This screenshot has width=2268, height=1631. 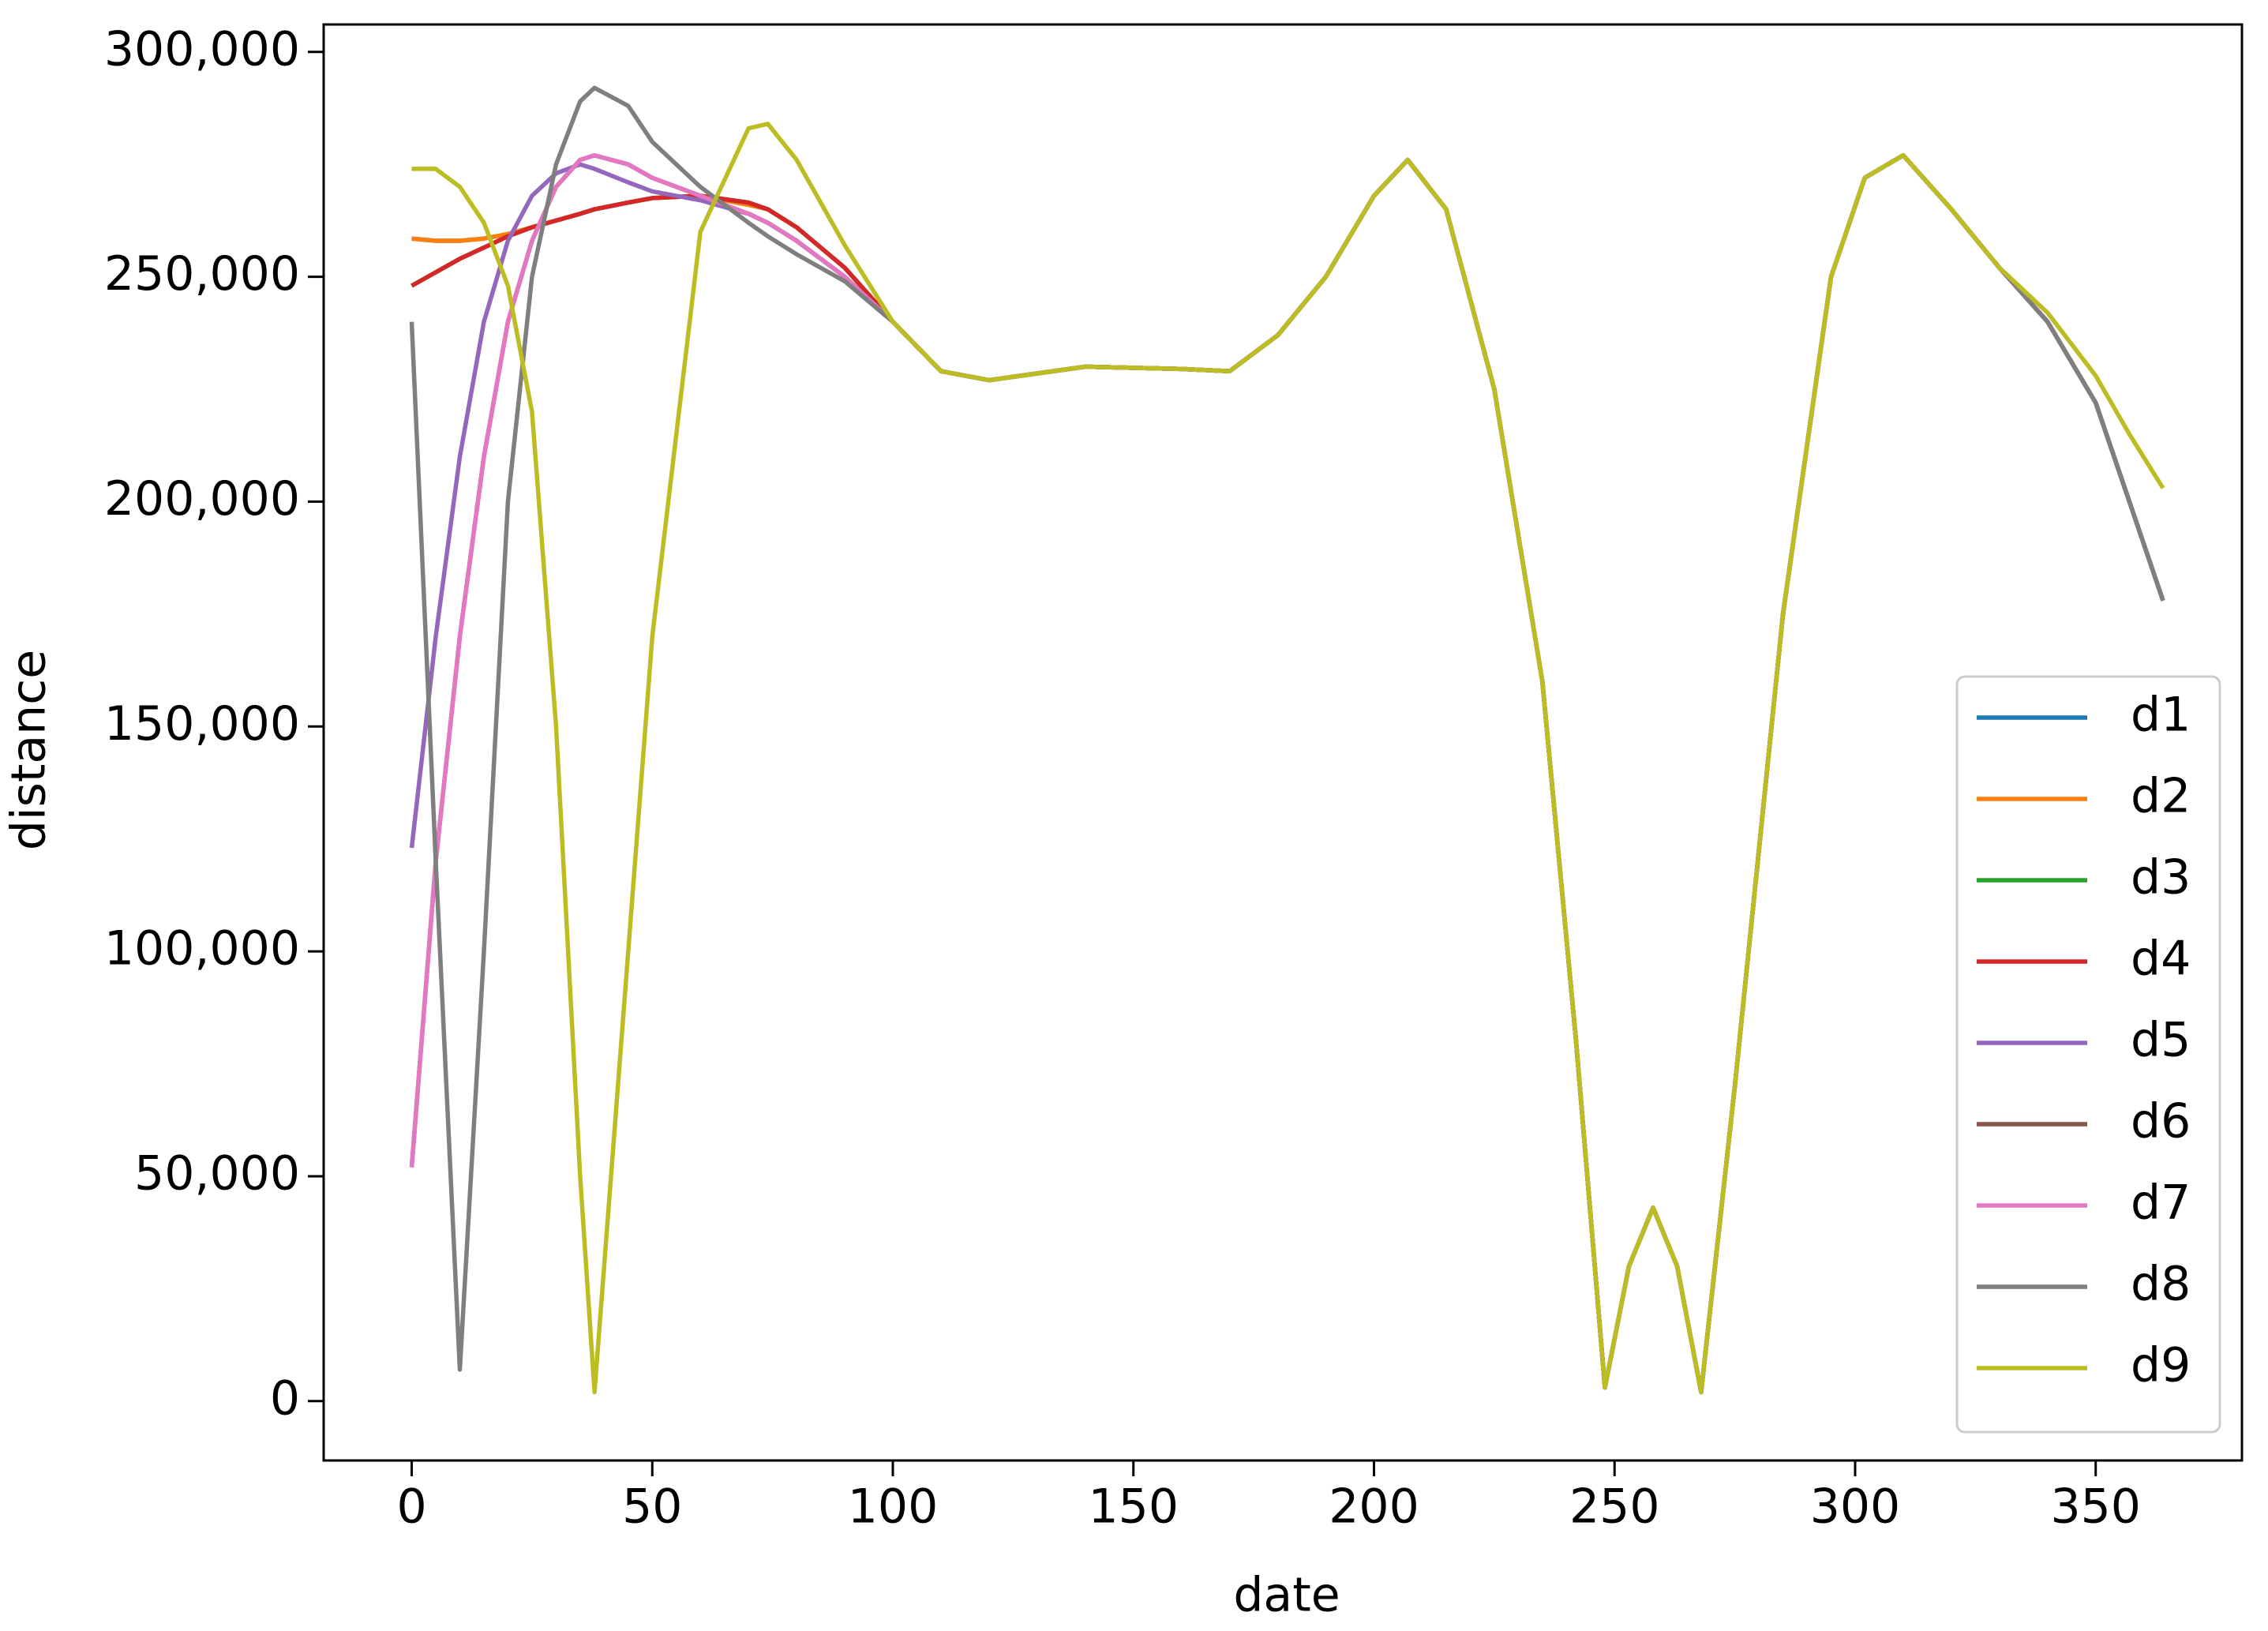 I want to click on y-tick-label: 300,000, so click(x=202, y=49).